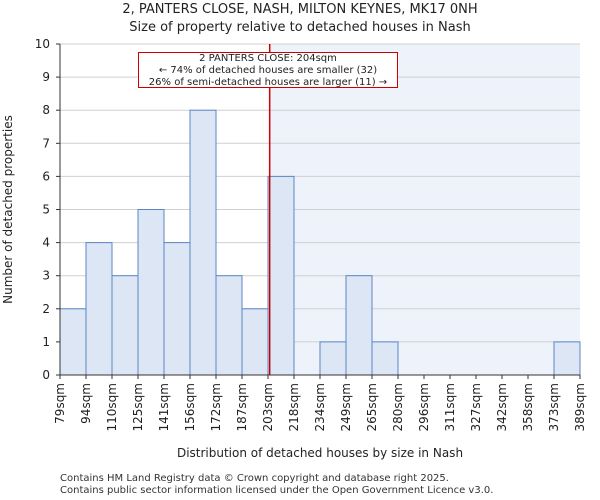 Image resolution: width=600 pixels, height=500 pixels. What do you see at coordinates (528, 407) in the screenshot?
I see `x-tick-label: 358sqm` at bounding box center [528, 407].